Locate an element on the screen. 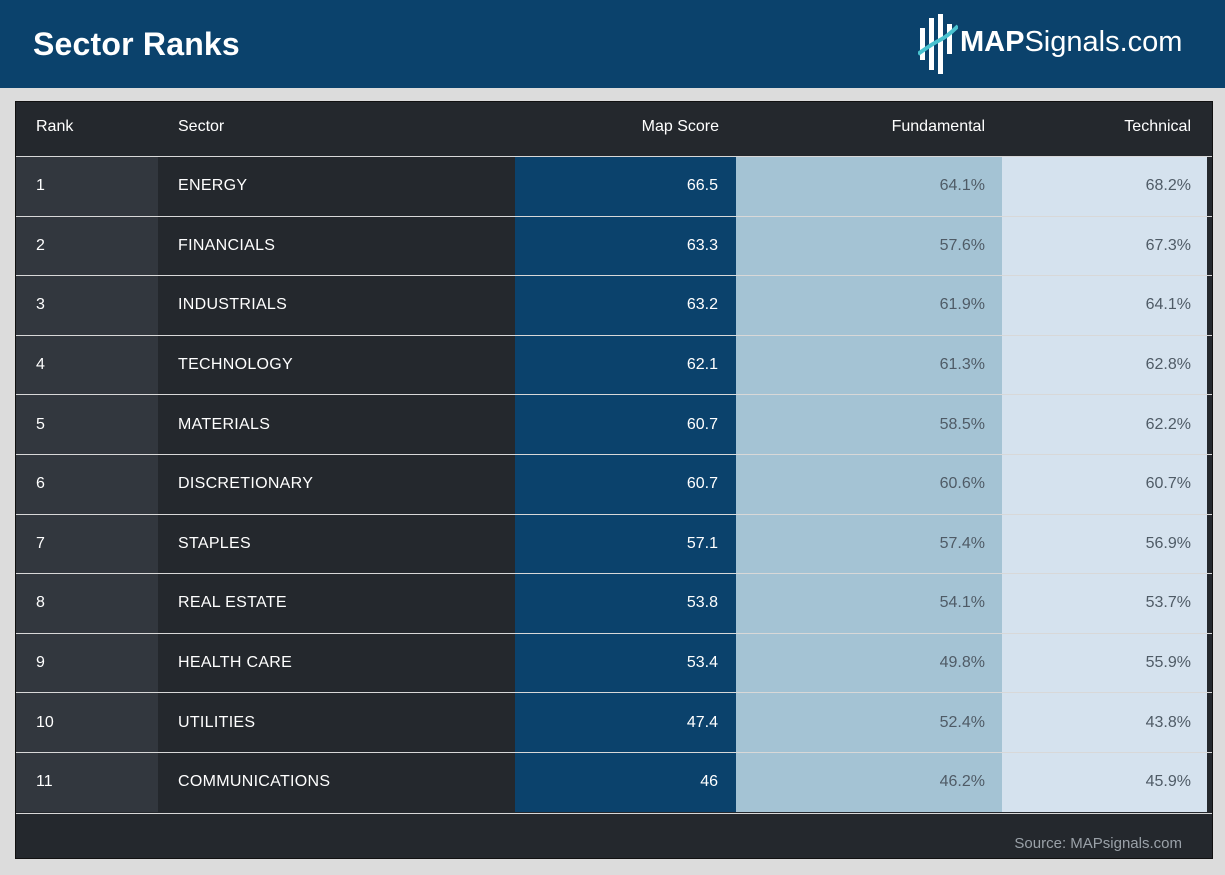 This screenshot has width=1225, height=875. sector-cell: DISCRETIONARY is located at coordinates (336, 484).